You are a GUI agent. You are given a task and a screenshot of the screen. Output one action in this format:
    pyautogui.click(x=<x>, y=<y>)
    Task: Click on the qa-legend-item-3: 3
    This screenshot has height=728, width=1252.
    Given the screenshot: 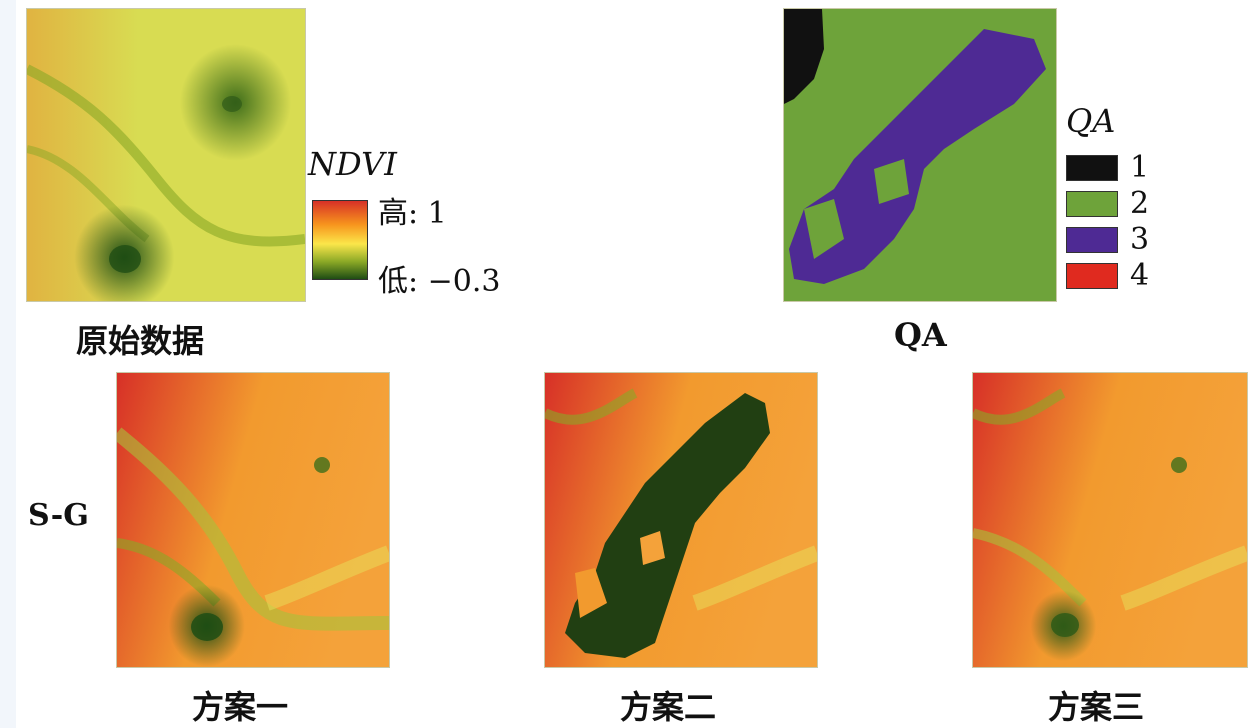 What is the action you would take?
    pyautogui.click(x=1107, y=239)
    